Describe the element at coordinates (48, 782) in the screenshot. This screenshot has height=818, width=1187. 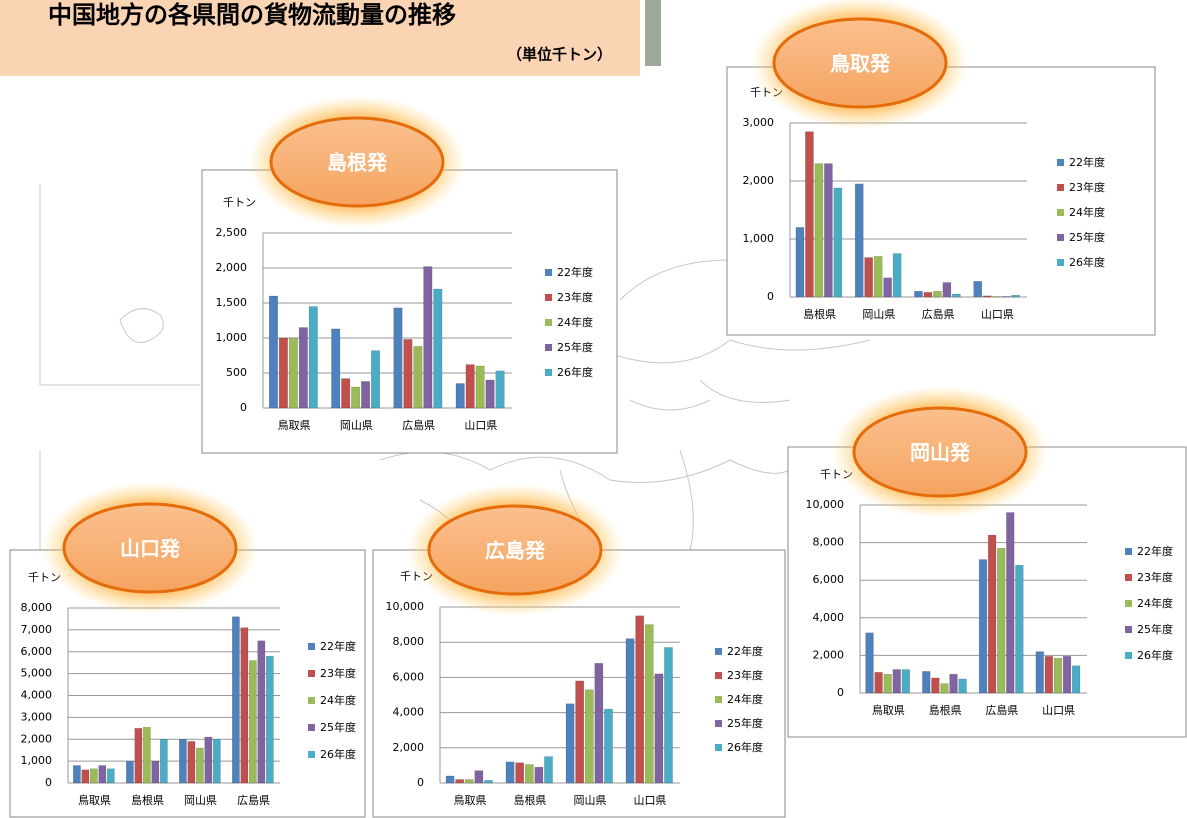
I see `y-tick-label: 0` at that location.